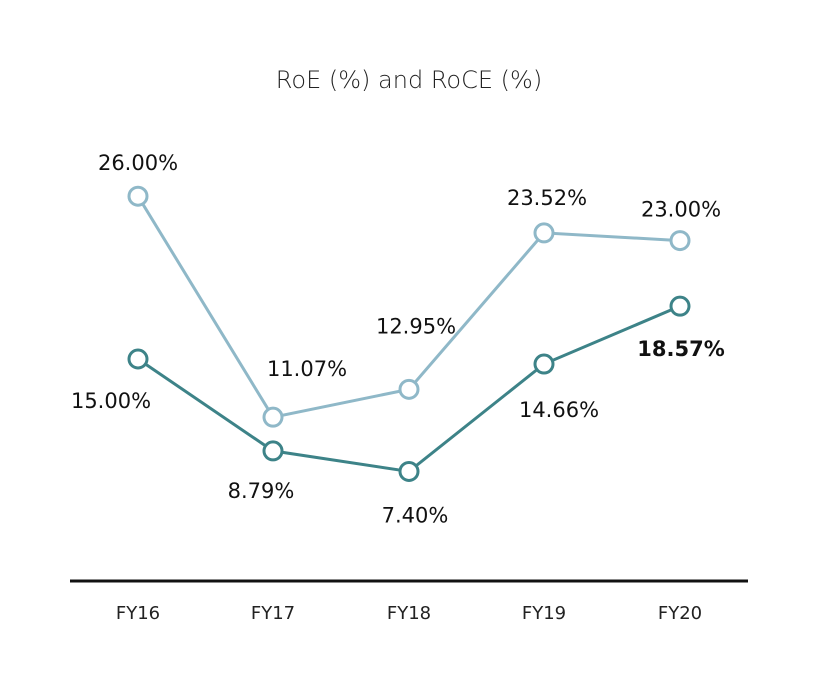 The height and width of the screenshot is (684, 837). Describe the element at coordinates (681, 210) in the screenshot. I see `data-label: 23.00%` at that location.